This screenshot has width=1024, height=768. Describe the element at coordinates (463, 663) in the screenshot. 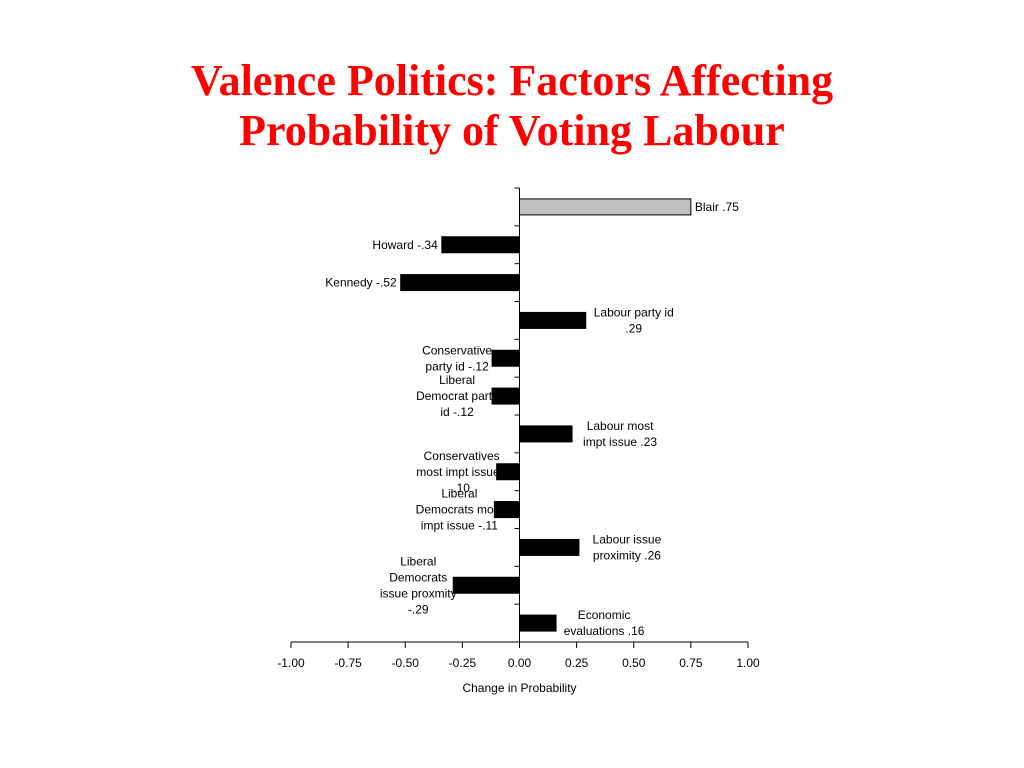

I see `x-tick-label: -0.25` at that location.